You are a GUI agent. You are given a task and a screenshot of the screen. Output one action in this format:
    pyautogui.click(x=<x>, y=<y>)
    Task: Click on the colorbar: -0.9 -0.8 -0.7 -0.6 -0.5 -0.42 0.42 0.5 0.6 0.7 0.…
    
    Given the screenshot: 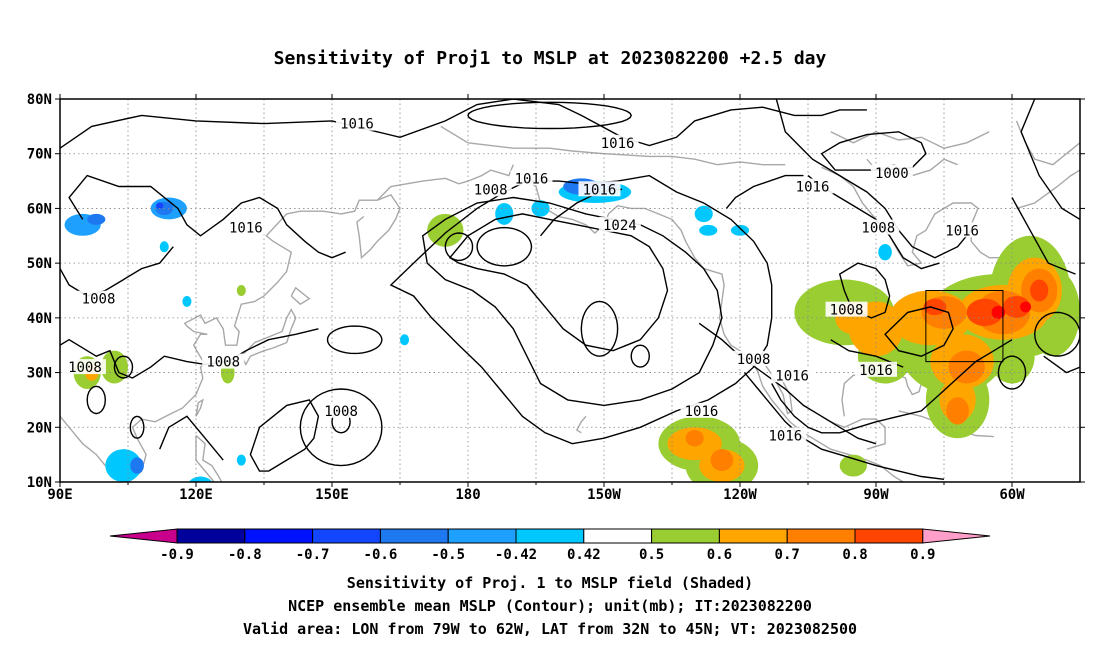 What is the action you would take?
    pyautogui.click(x=550, y=545)
    